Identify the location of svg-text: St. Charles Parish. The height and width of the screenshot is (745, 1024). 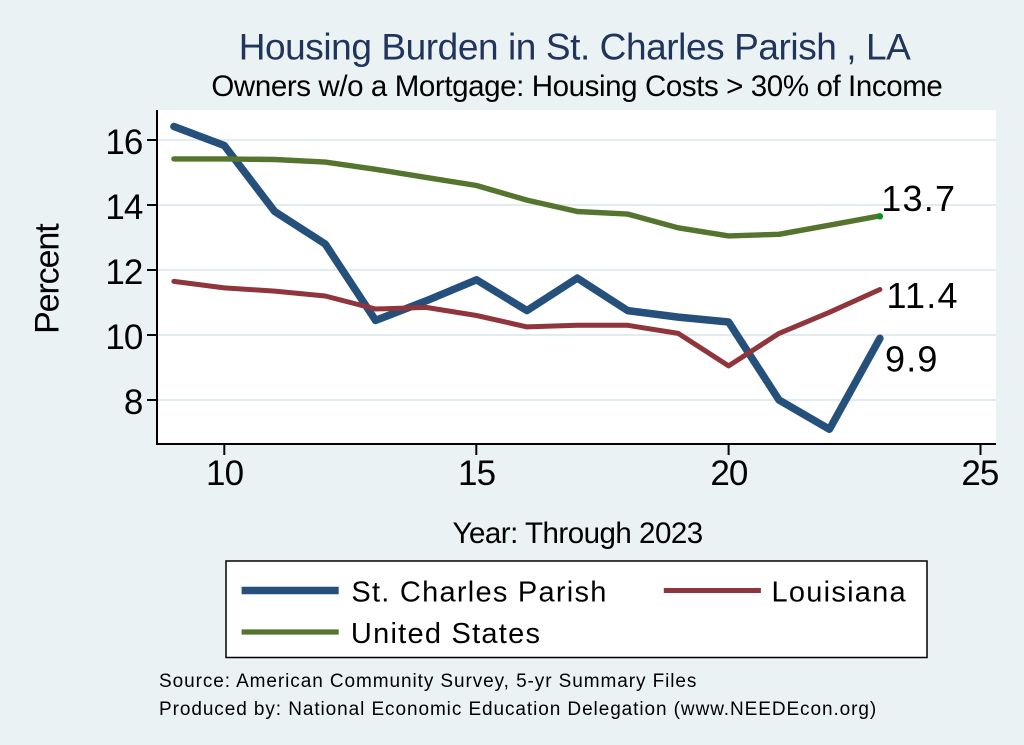
(479, 593).